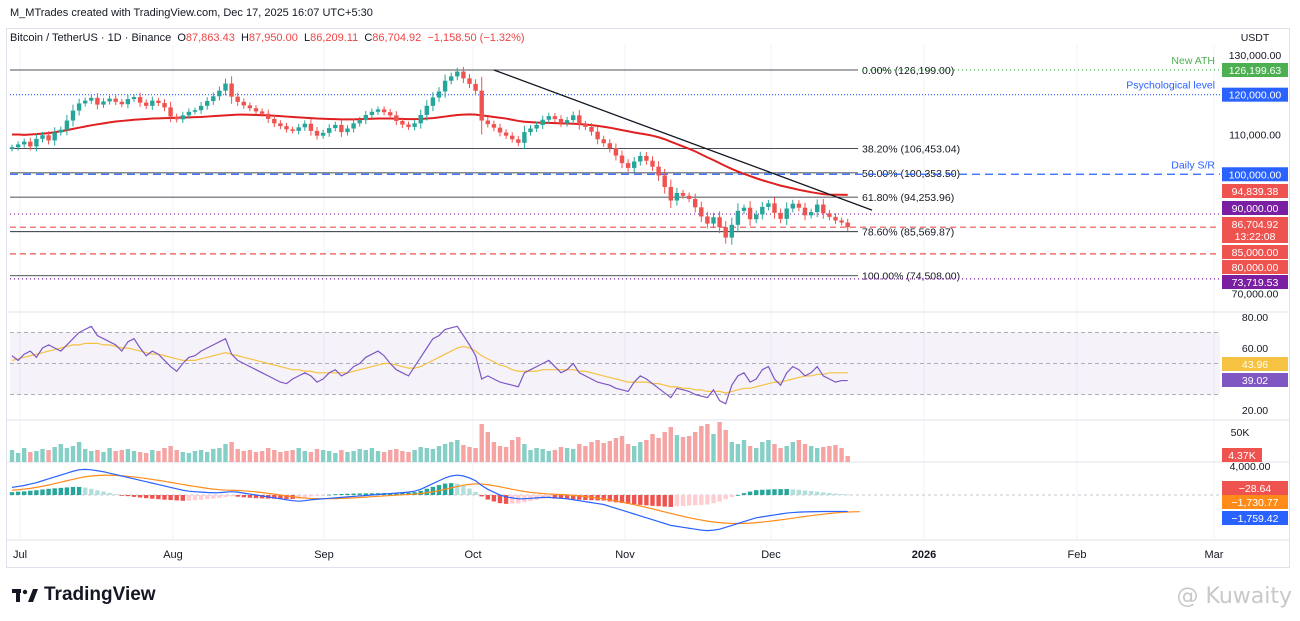  What do you see at coordinates (924, 555) in the screenshot?
I see `x-tick-label: 2026` at bounding box center [924, 555].